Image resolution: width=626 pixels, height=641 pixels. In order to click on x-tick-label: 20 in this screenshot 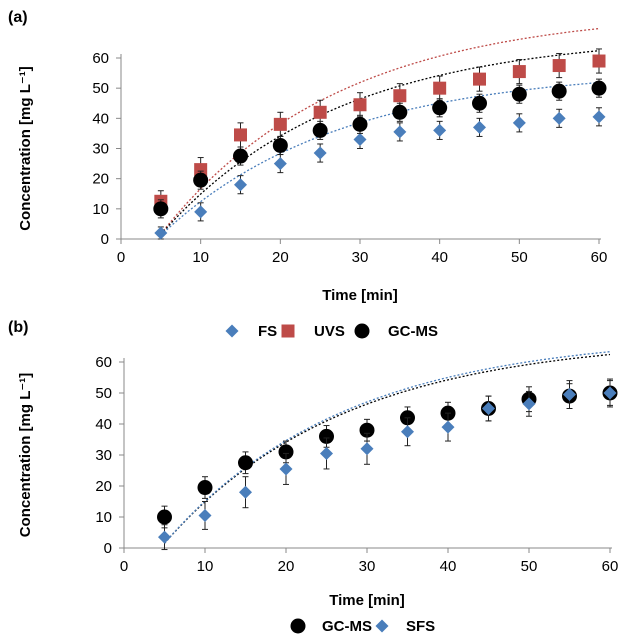, I will do `click(286, 566)`.